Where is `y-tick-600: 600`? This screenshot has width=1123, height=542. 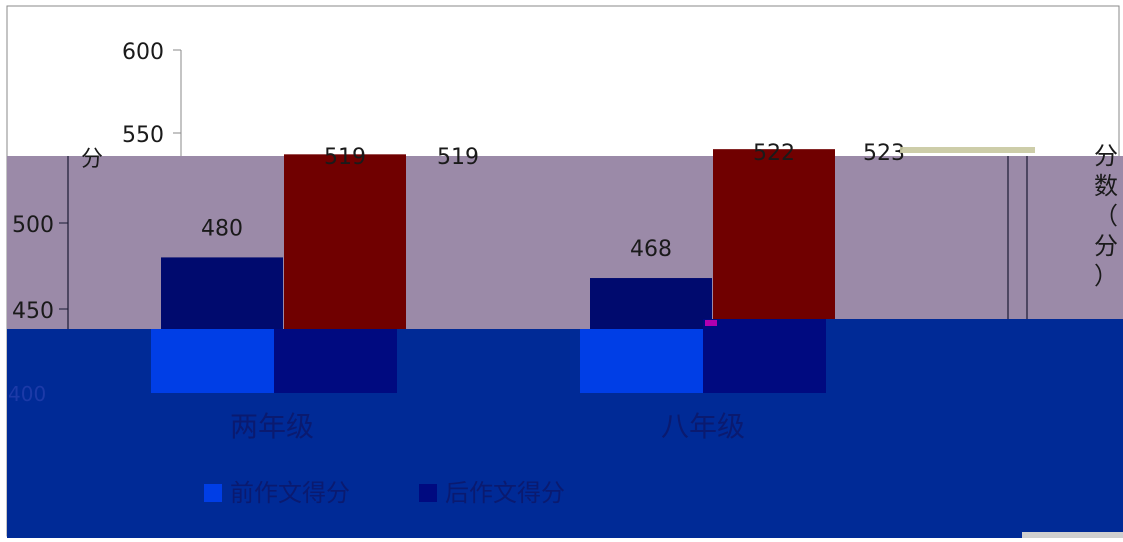 y-tick-600: 600 is located at coordinates (151, 52).